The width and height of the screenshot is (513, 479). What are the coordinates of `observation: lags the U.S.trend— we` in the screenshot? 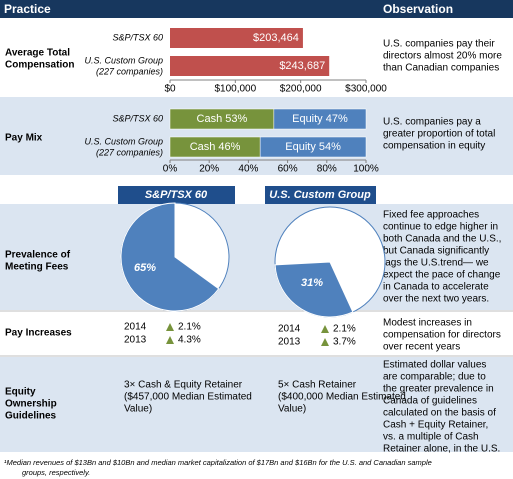 It's located at (436, 263).